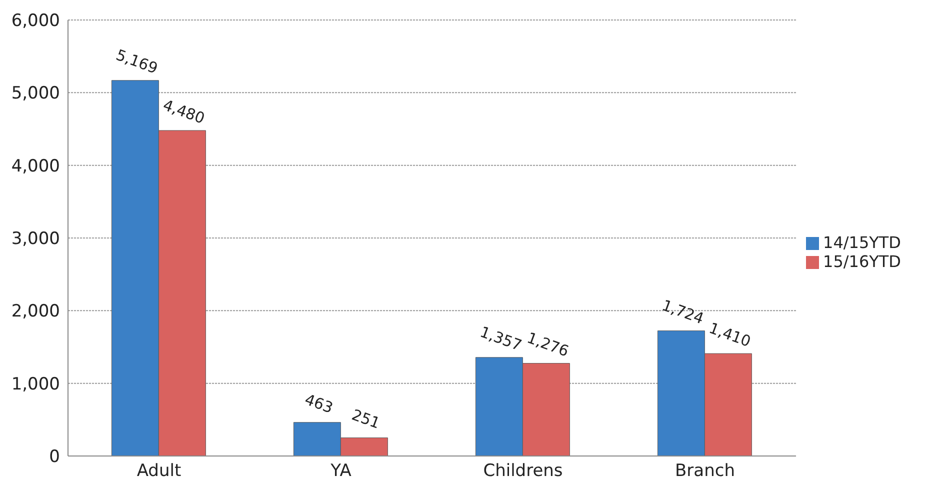 The width and height of the screenshot is (929, 504). What do you see at coordinates (184, 112) in the screenshot?
I see `data-label: 4,480` at bounding box center [184, 112].